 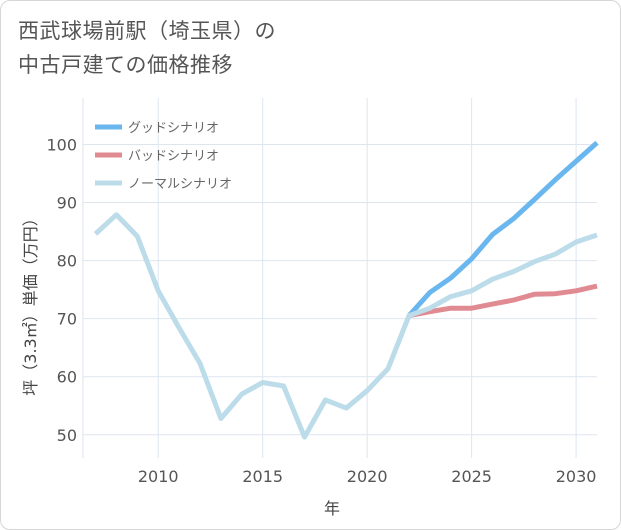 I want to click on x-tick-label-2030: 2030, so click(x=576, y=476).